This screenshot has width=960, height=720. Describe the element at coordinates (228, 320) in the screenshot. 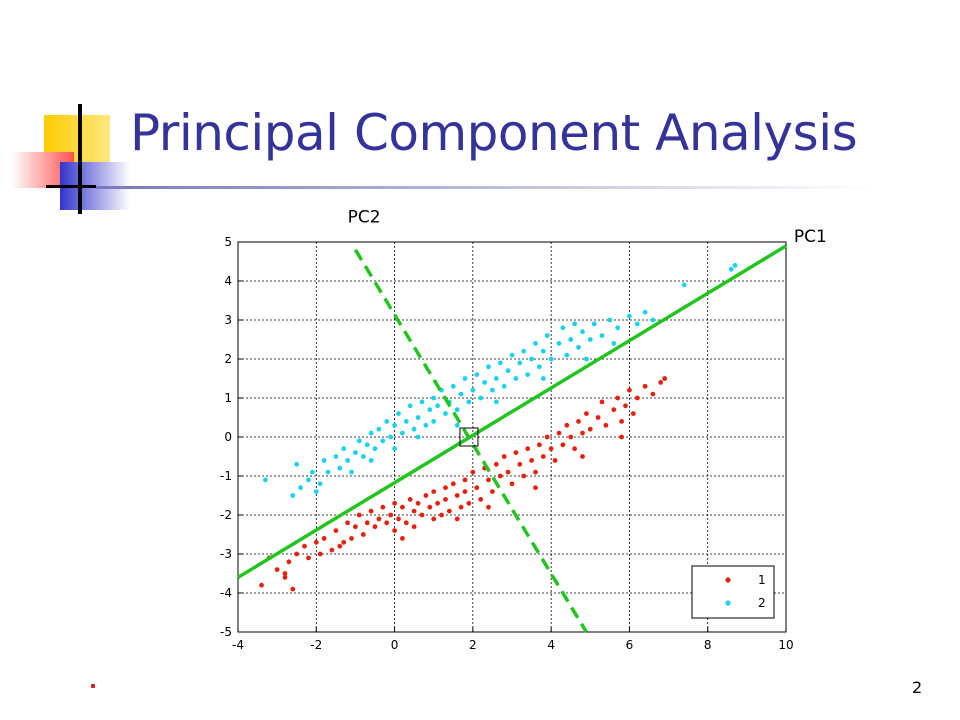

I see `y-tick-label: 3` at that location.